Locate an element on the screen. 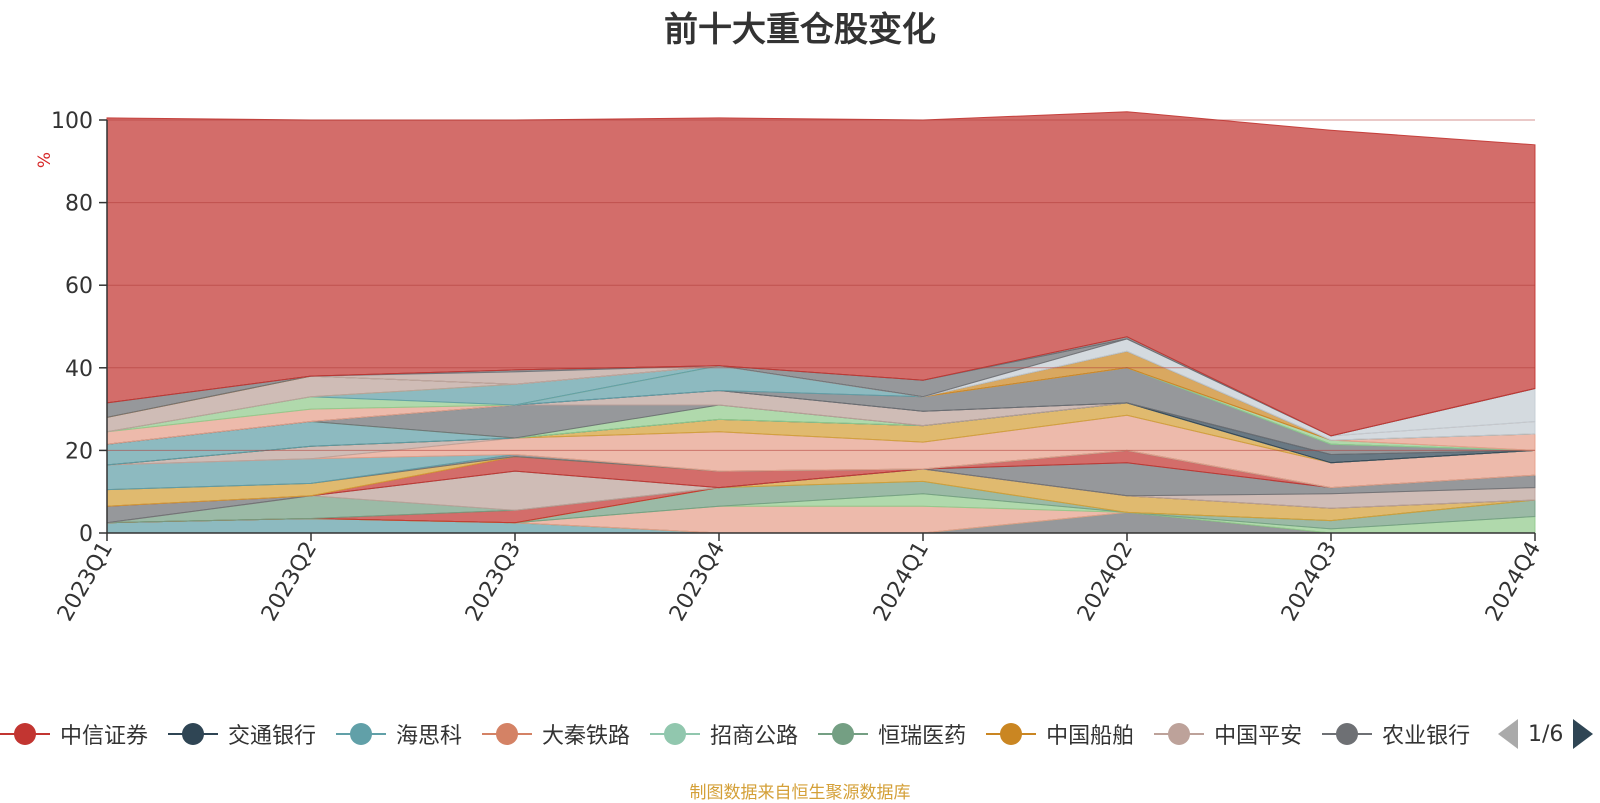 This screenshot has width=1600, height=803. legend-label: 中信证券 is located at coordinates (104, 736).